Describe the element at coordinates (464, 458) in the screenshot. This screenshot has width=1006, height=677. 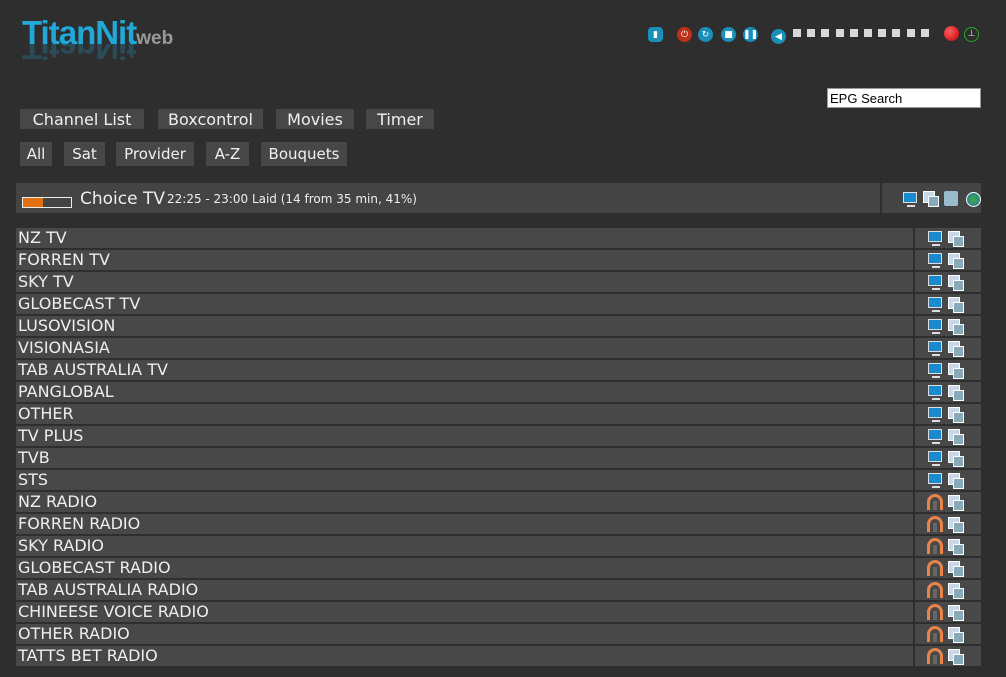
I see `bouquet-row: TVB` at that location.